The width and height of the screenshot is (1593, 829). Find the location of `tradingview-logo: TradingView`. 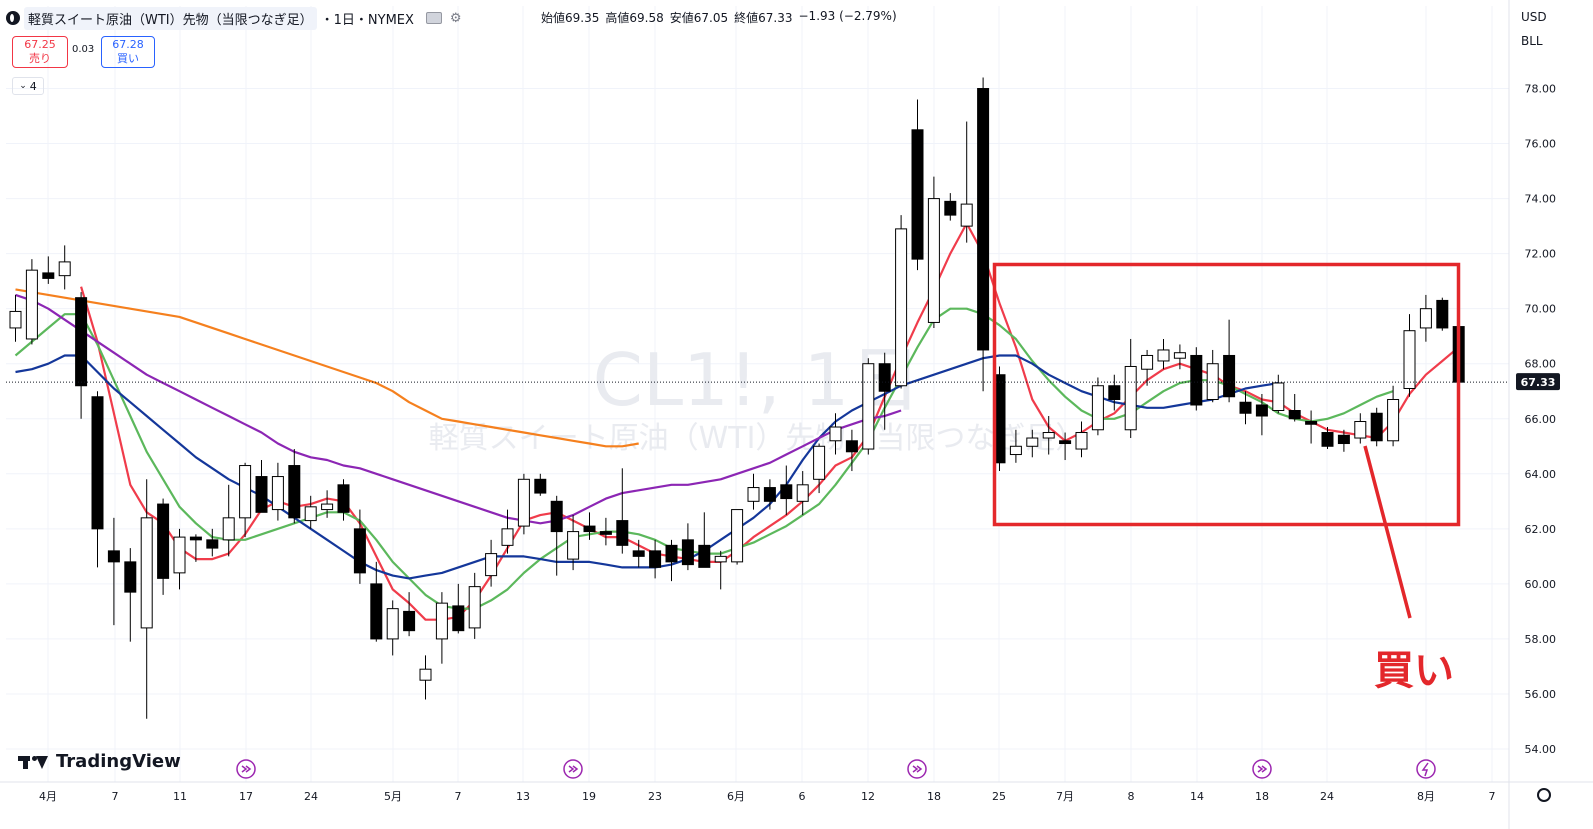

tradingview-logo: TradingView is located at coordinates (99, 761).